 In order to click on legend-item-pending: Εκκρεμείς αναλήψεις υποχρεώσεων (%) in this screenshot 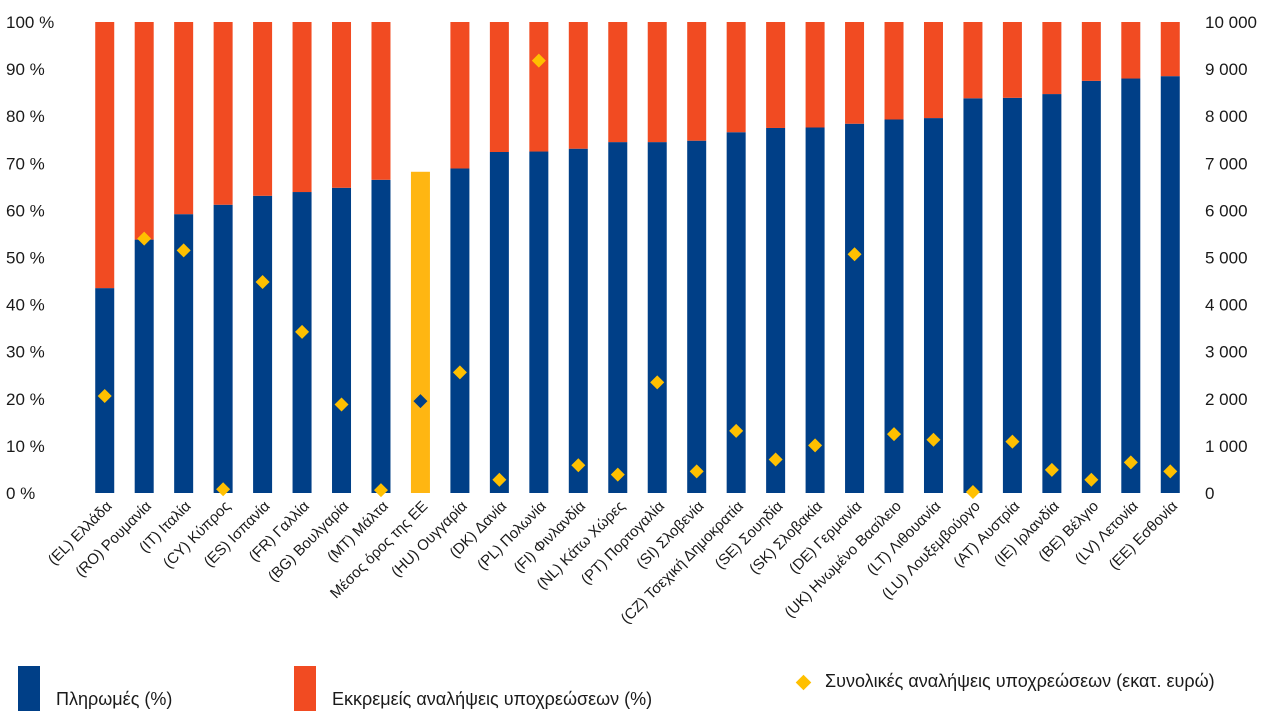, I will do `click(473, 686)`.